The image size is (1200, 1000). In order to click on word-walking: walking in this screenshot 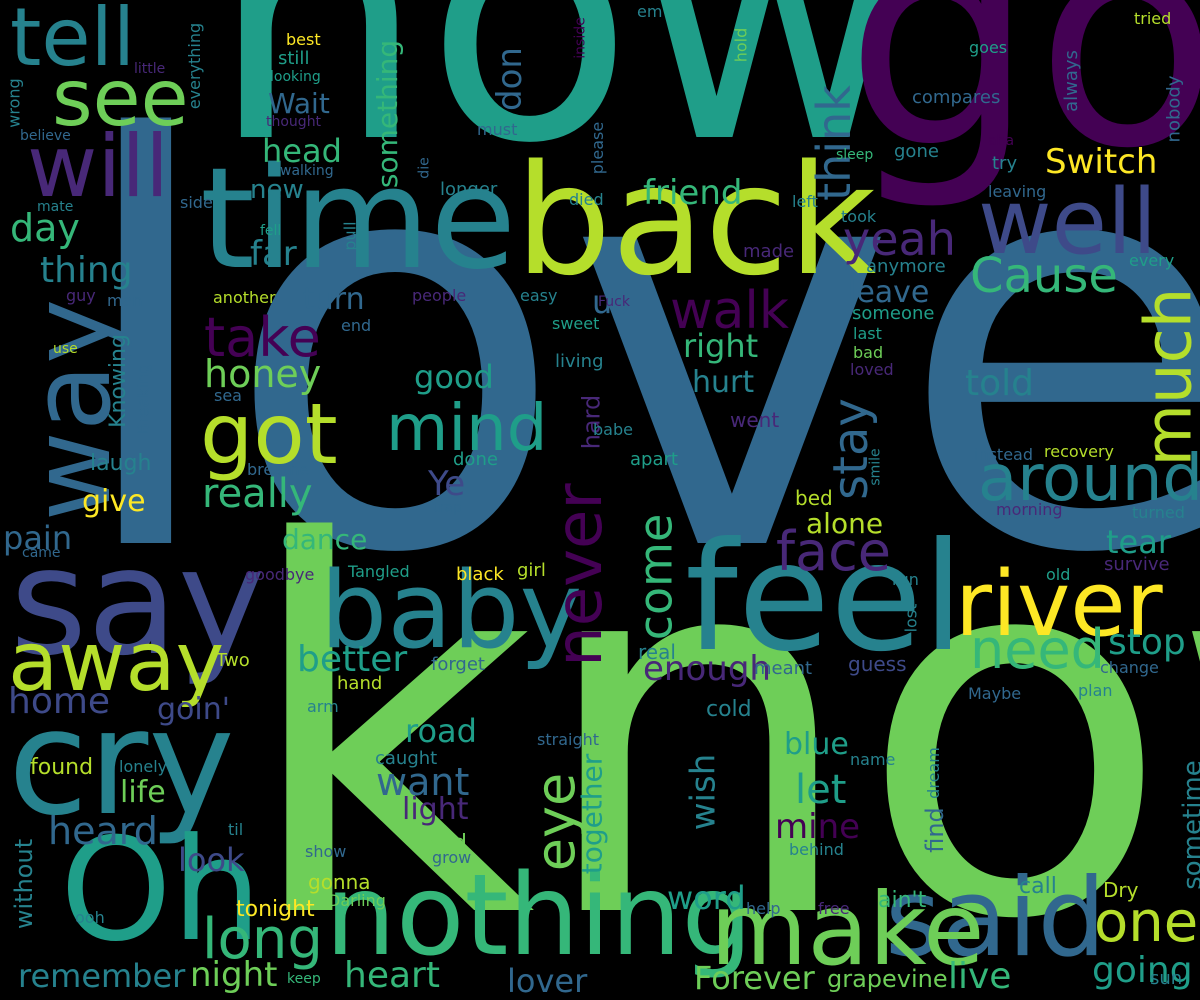, I will do `click(307, 171)`.